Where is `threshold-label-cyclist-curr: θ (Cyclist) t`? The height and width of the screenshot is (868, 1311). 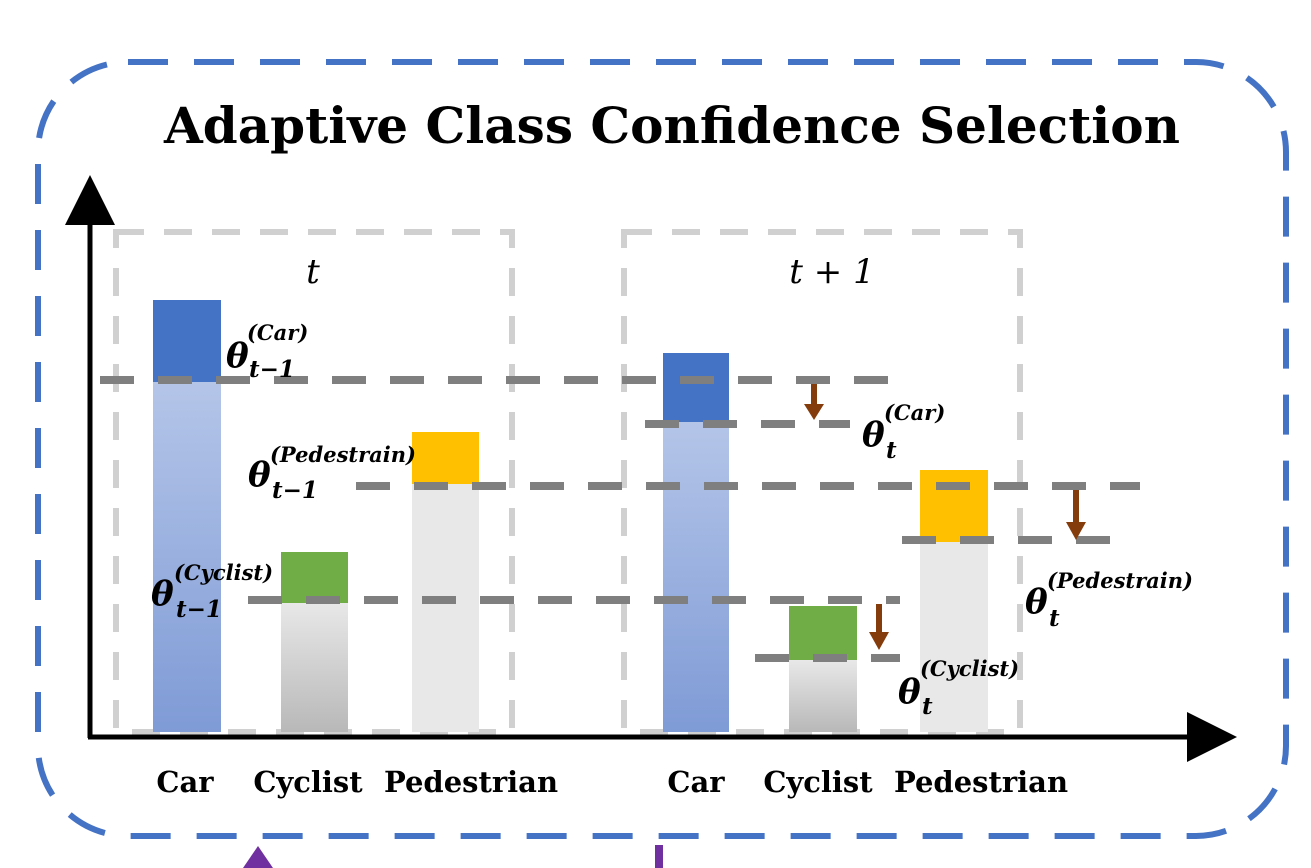 threshold-label-cyclist-curr: θ (Cyclist) t is located at coordinates (958, 688).